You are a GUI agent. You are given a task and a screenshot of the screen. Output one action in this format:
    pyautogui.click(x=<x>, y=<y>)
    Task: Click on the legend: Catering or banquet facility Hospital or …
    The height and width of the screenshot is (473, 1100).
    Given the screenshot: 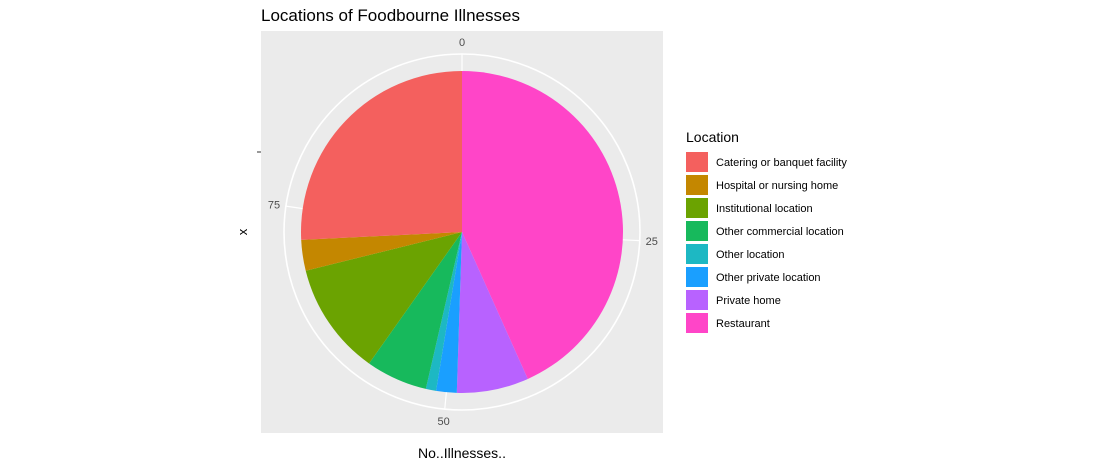 What is the action you would take?
    pyautogui.click(x=766, y=242)
    